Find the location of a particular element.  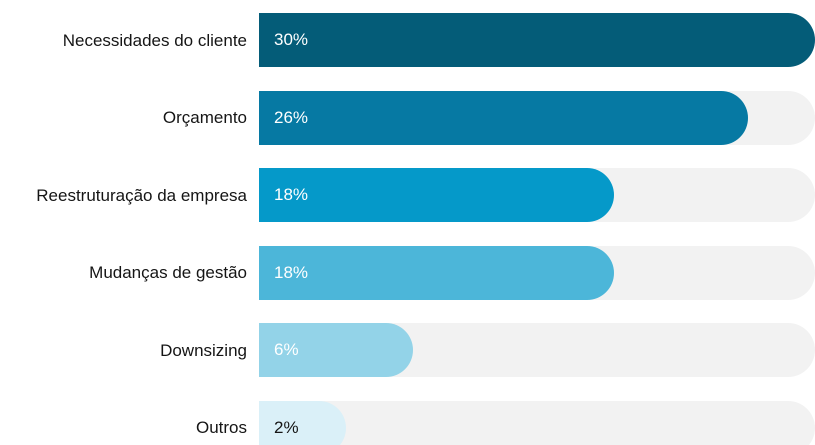

value-label: 2% is located at coordinates (286, 427).